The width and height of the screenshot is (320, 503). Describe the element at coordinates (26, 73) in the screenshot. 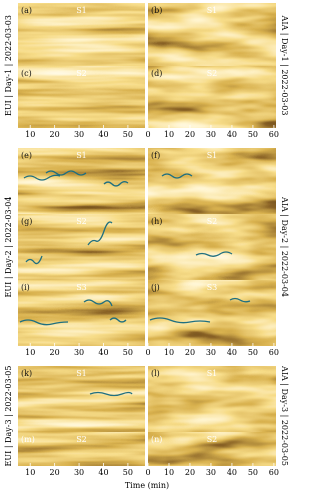

I see `panel-label: (c)` at that location.